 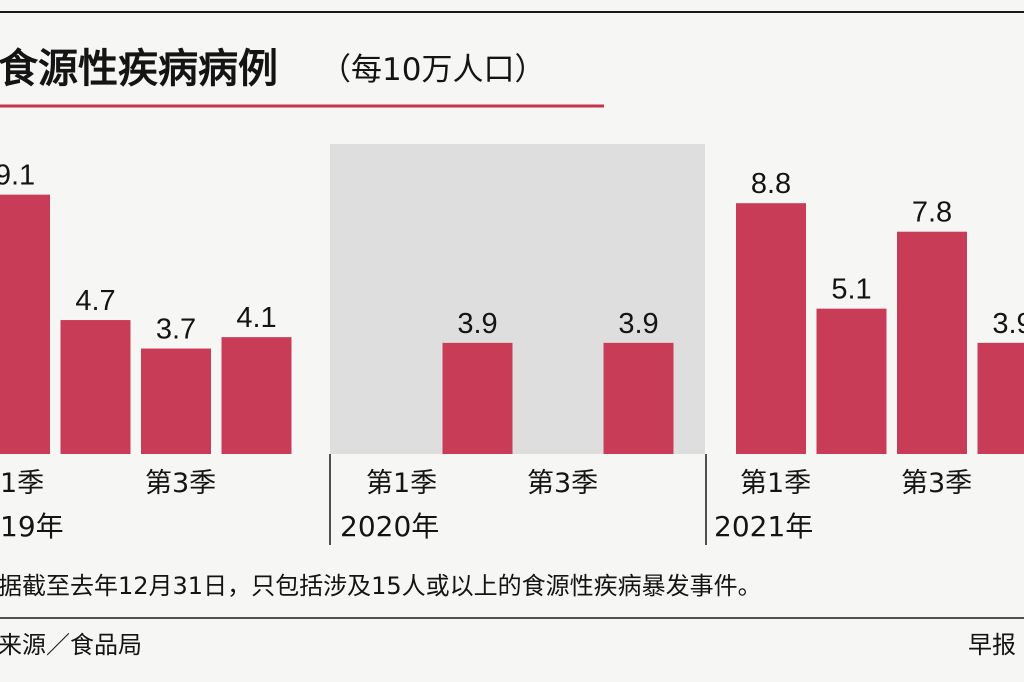 What do you see at coordinates (763, 526) in the screenshot?
I see `year-label-2: 2021年` at bounding box center [763, 526].